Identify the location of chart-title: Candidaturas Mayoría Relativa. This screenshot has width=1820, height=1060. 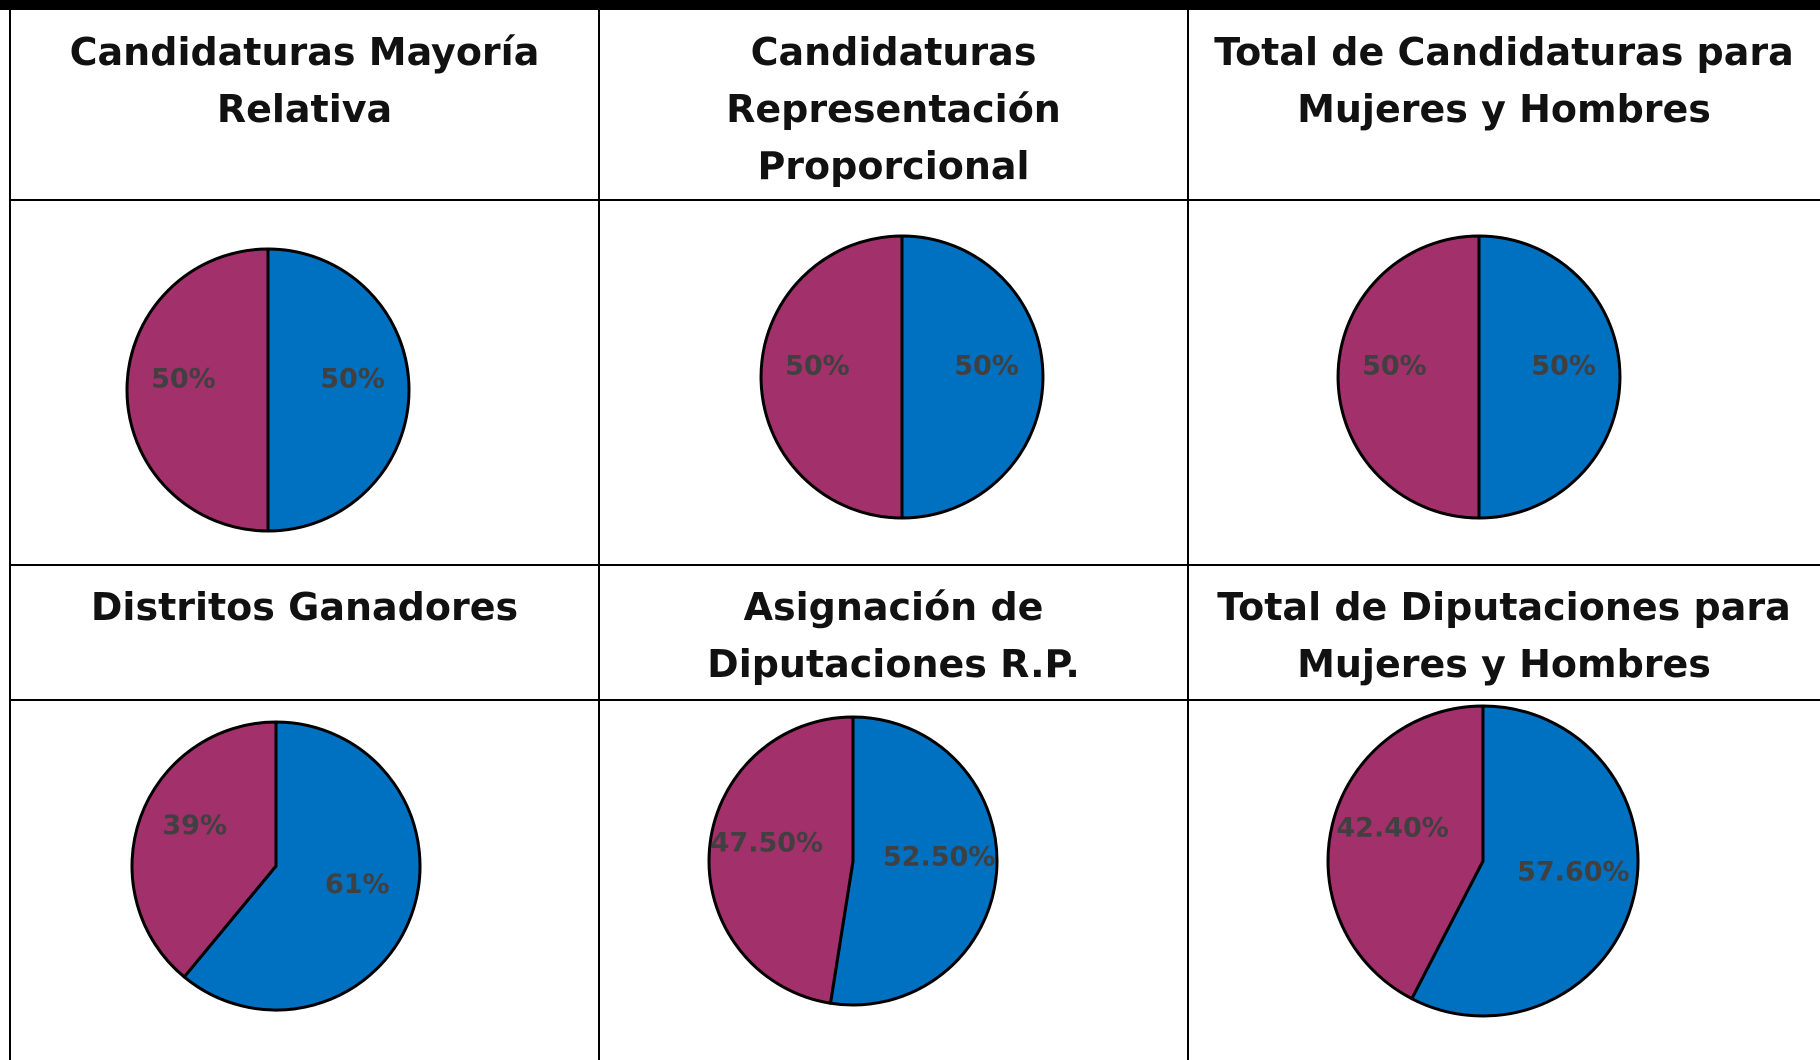
(304, 80).